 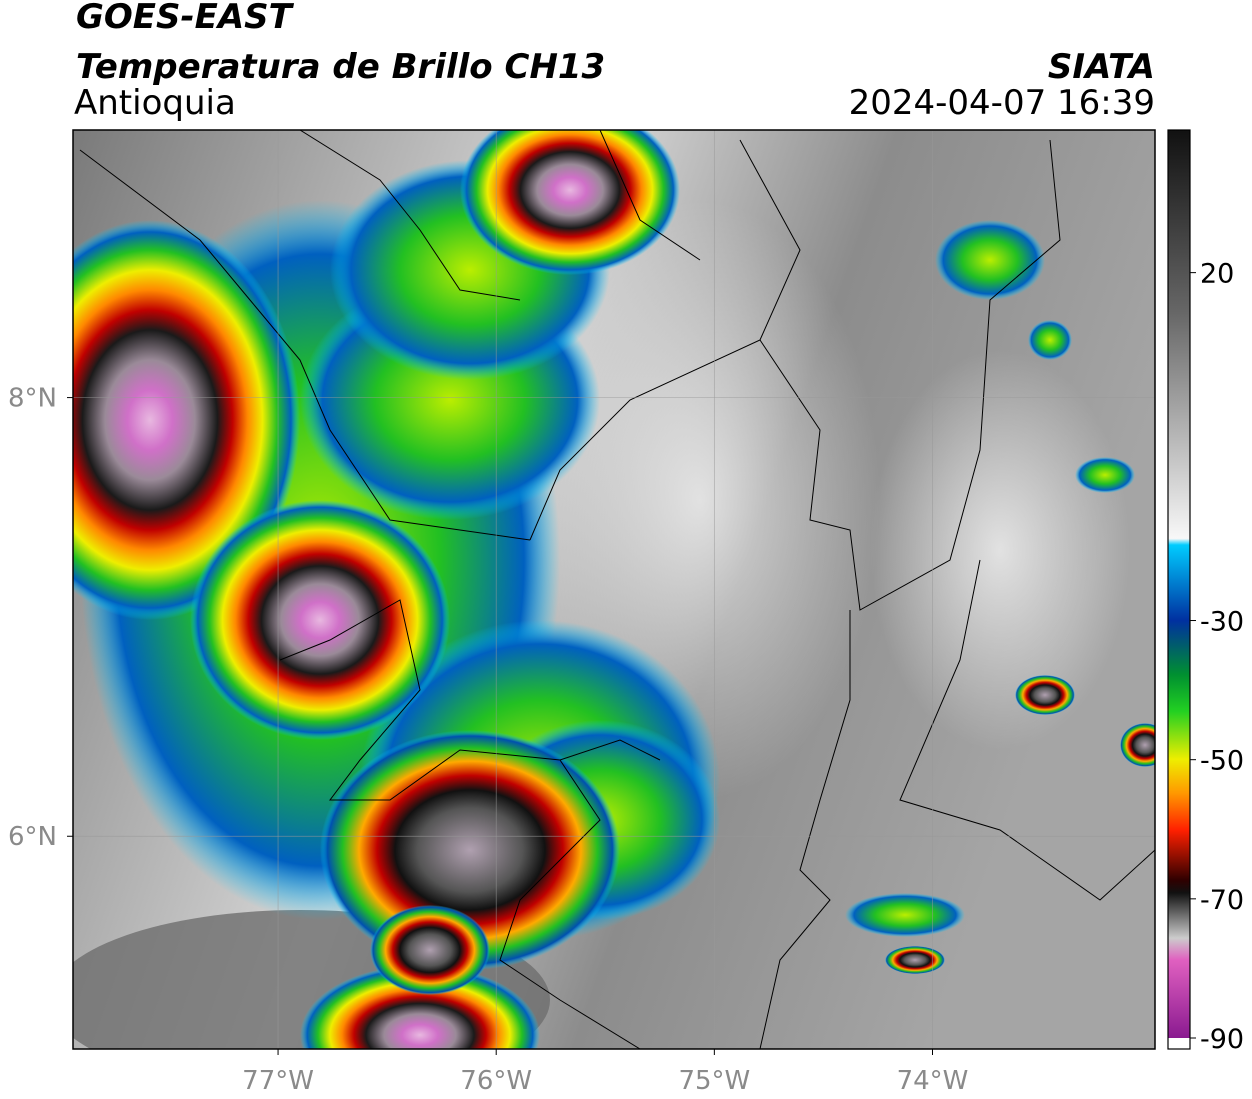 What do you see at coordinates (1222, 761) in the screenshot?
I see `colorbar-tick-label: -50` at bounding box center [1222, 761].